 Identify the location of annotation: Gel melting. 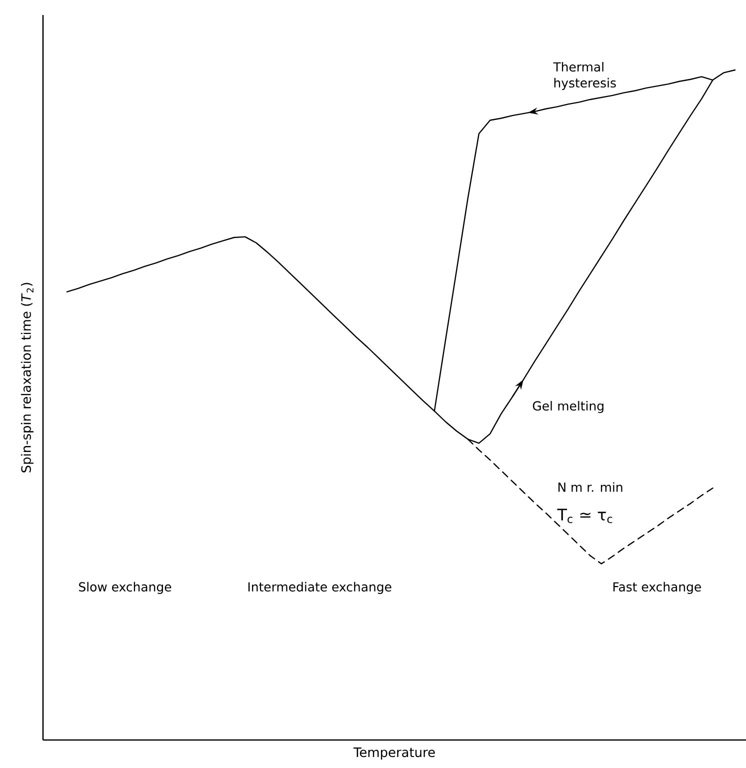
(568, 407).